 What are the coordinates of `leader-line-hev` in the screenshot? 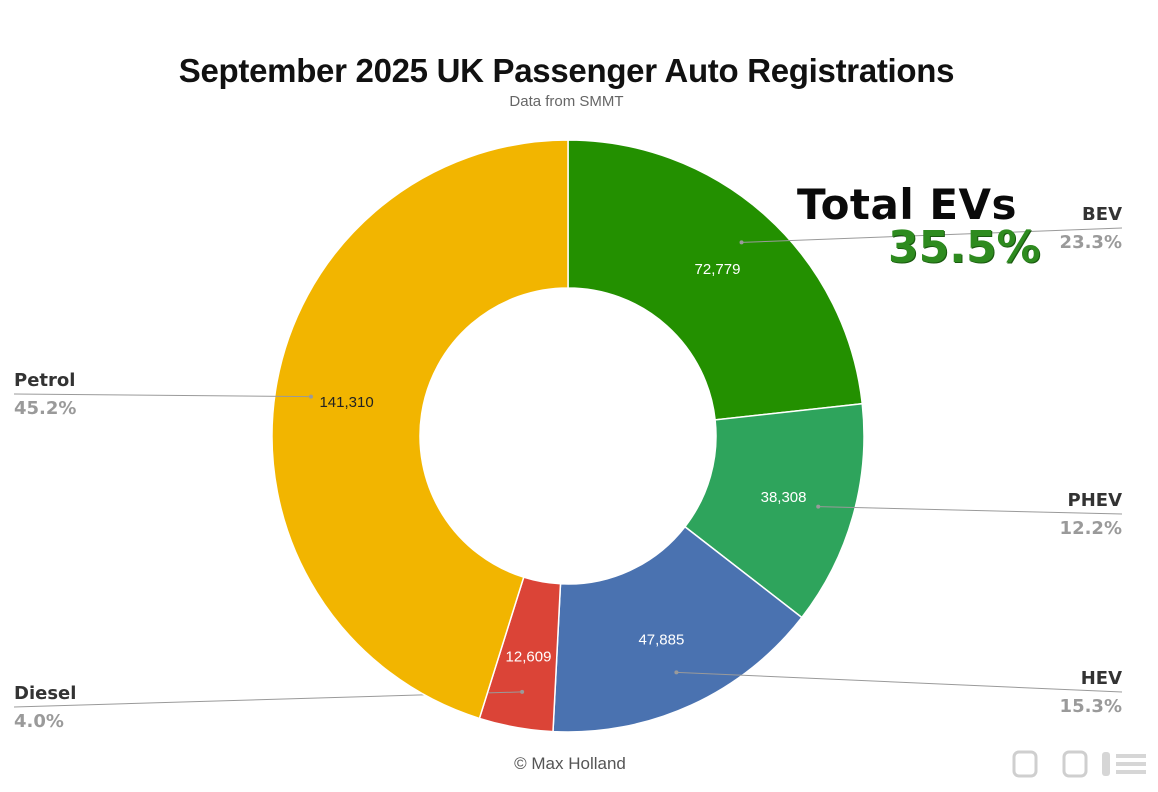 It's located at (899, 682).